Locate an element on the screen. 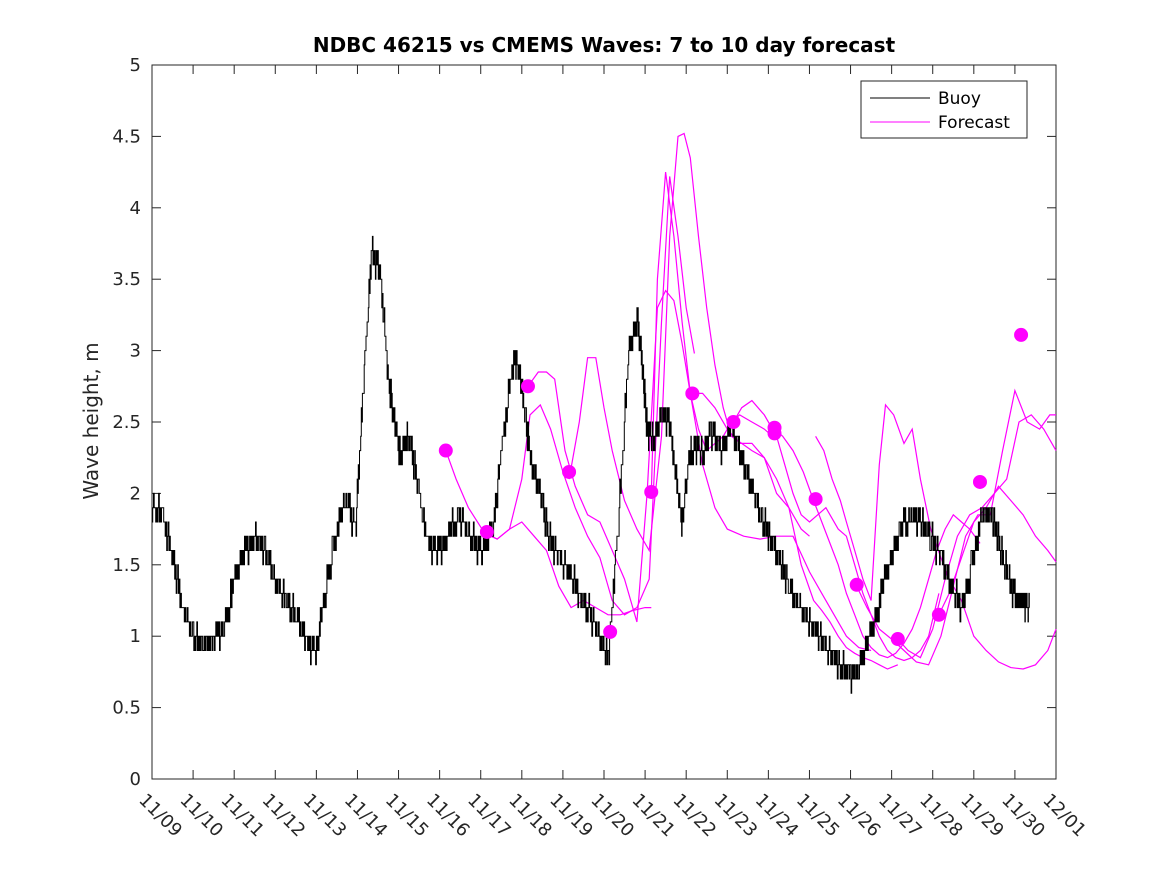 The width and height of the screenshot is (1167, 875). y-tick-label: 1.5 is located at coordinates (126, 565).